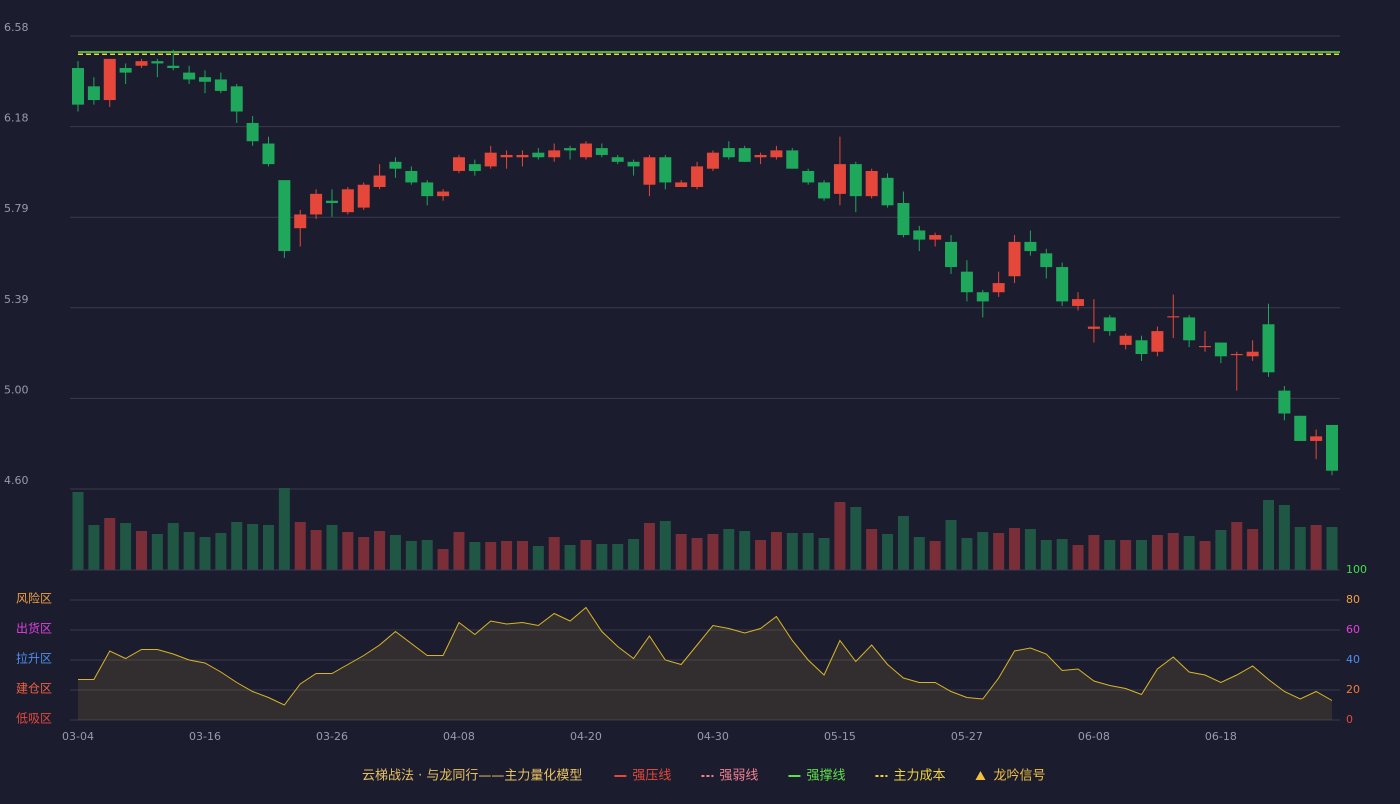 The height and width of the screenshot is (804, 1400). I want to click on legend-label: 强撑线, so click(825, 776).